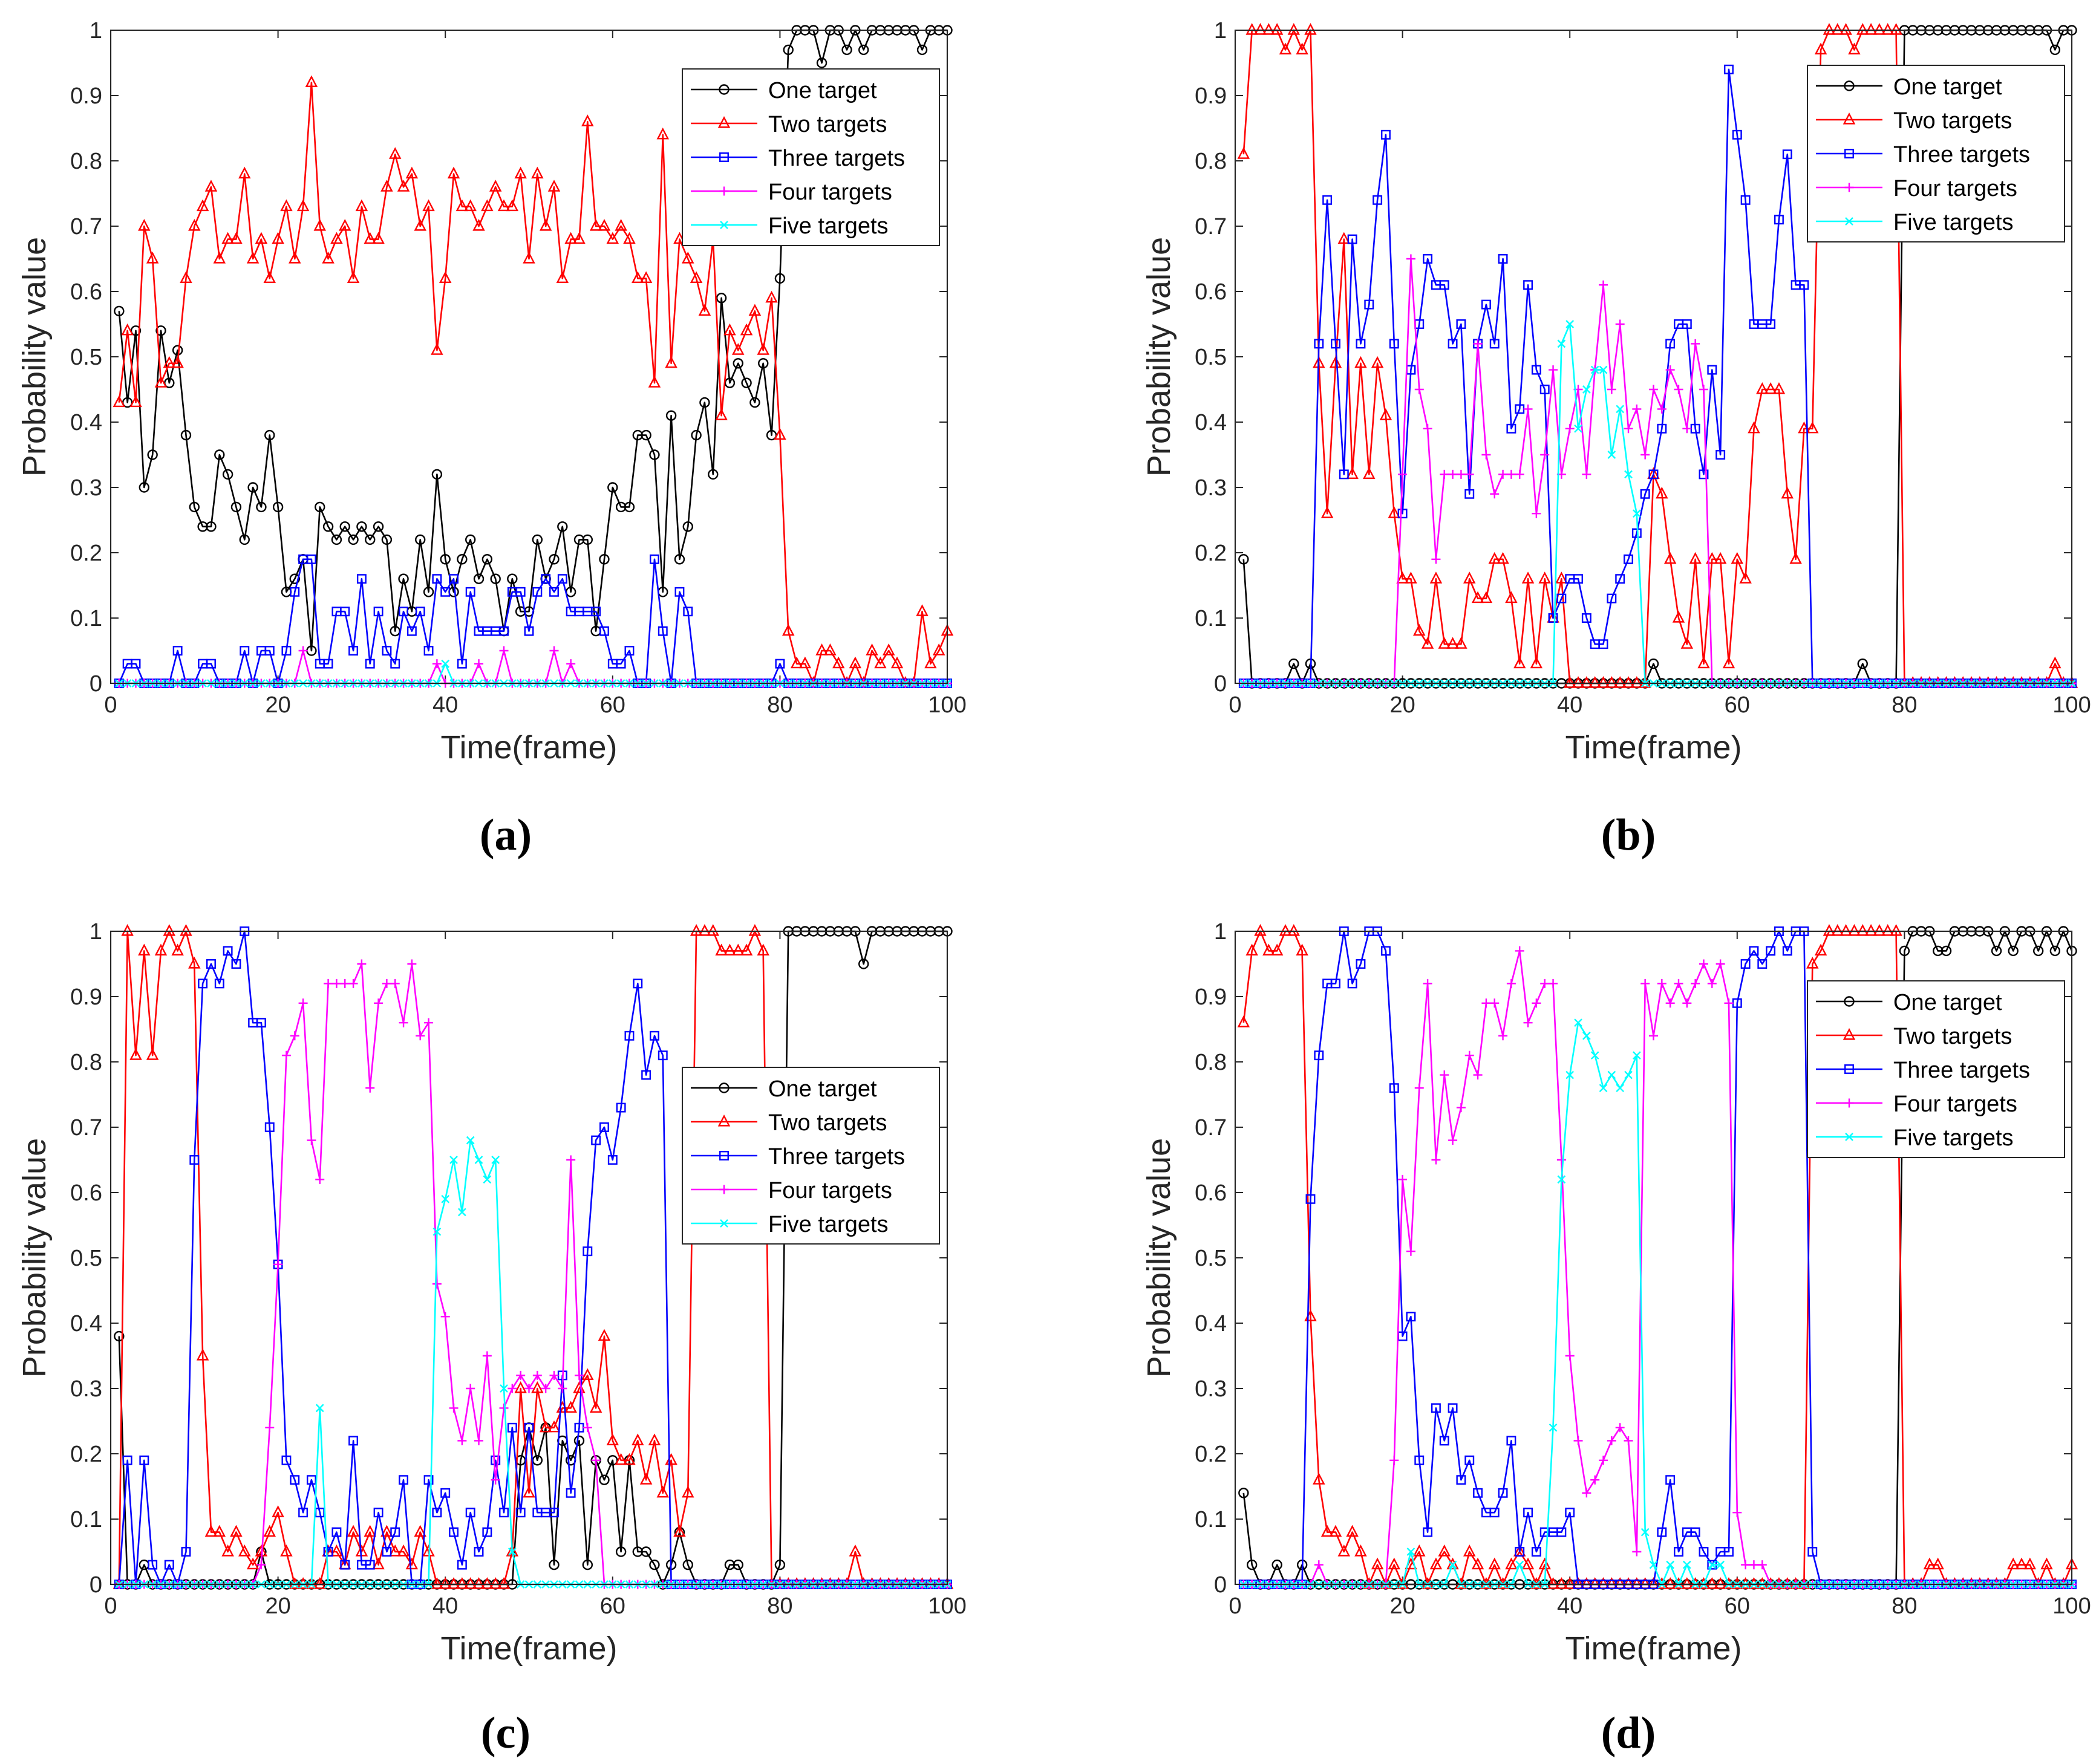 The image size is (2099, 1764). What do you see at coordinates (86, 553) in the screenshot?
I see `y-tick-label: 0.2` at bounding box center [86, 553].